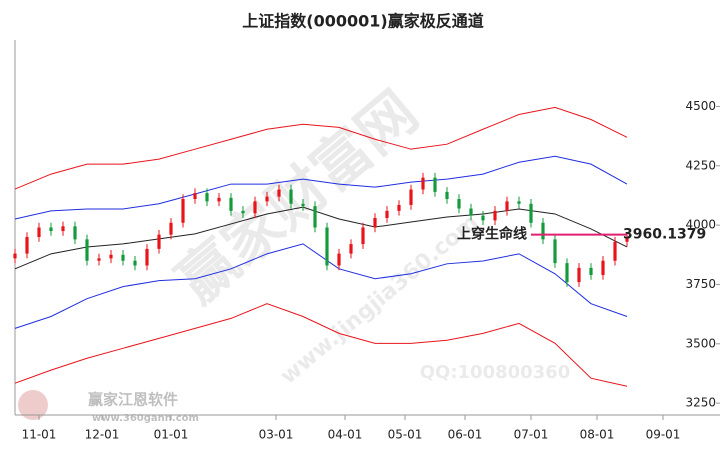 Image resolution: width=726 pixels, height=450 pixels. Describe the element at coordinates (597, 435) in the screenshot. I see `x-tick-label: 08-01` at that location.